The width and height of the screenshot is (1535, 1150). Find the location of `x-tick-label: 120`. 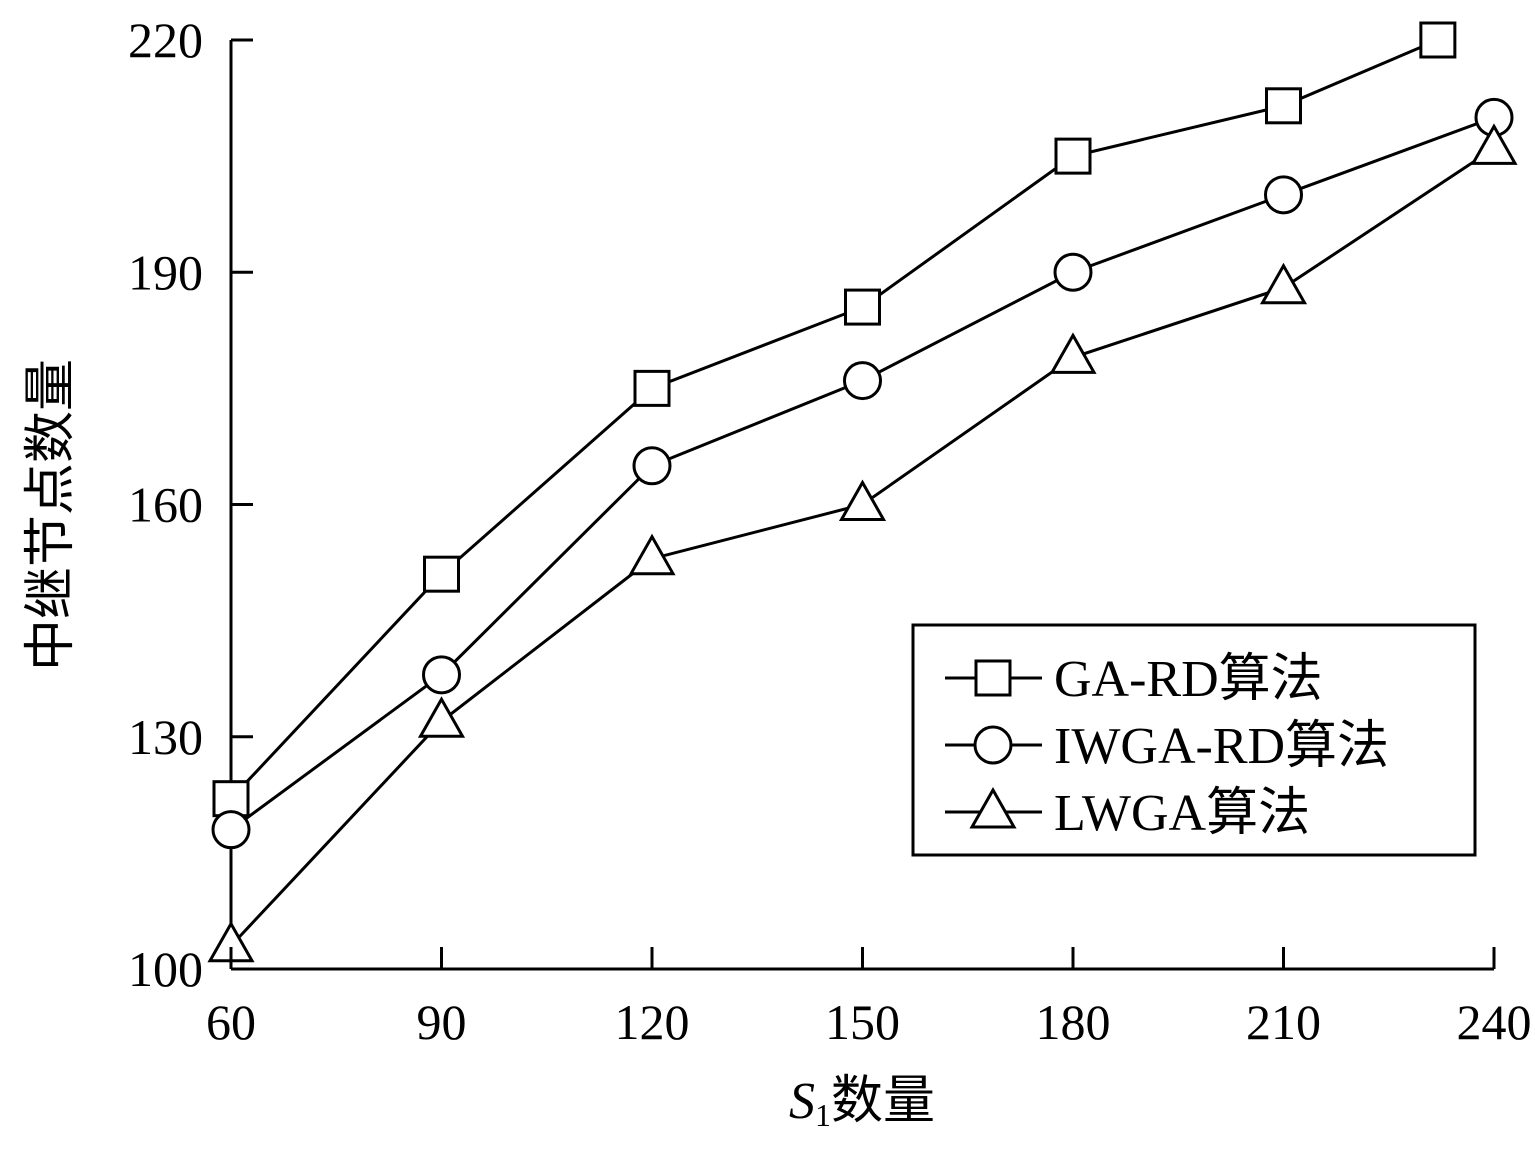

x-tick-label: 120 is located at coordinates (652, 1022).